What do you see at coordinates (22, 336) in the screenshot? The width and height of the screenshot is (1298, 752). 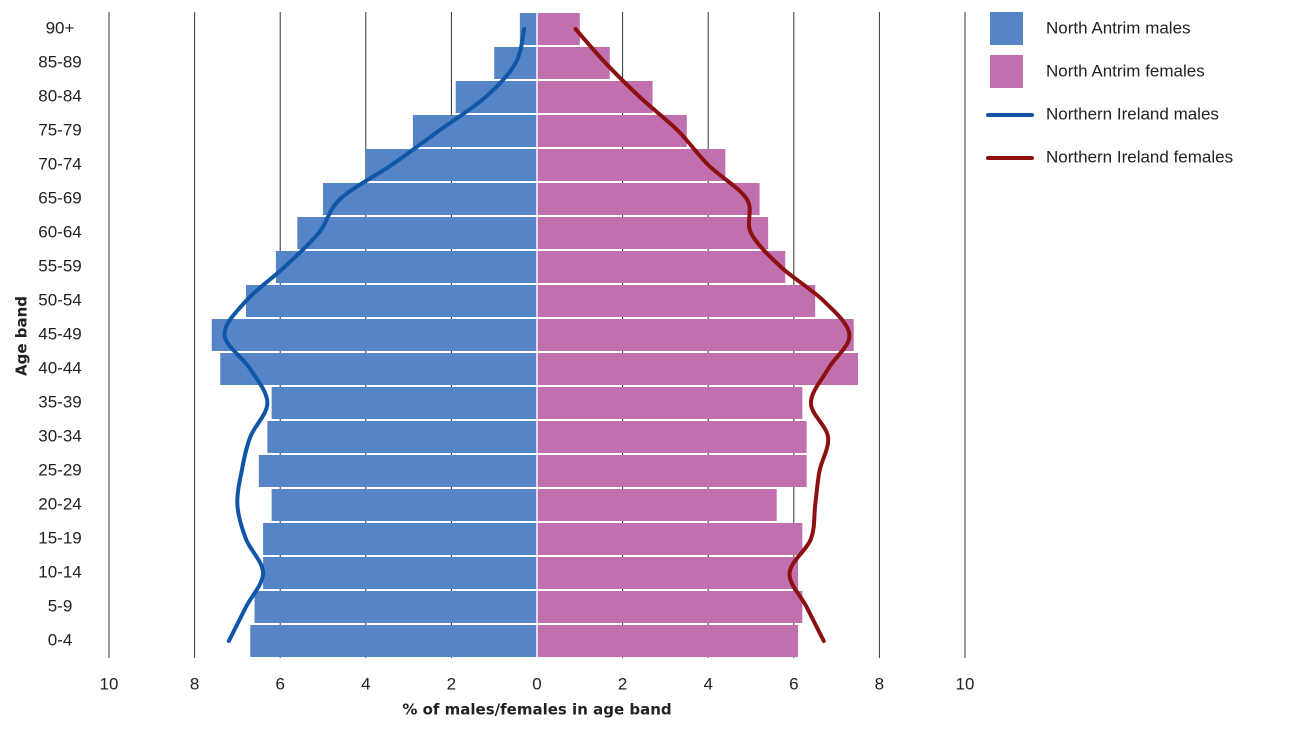 I see `y-axis-title: Age band` at bounding box center [22, 336].